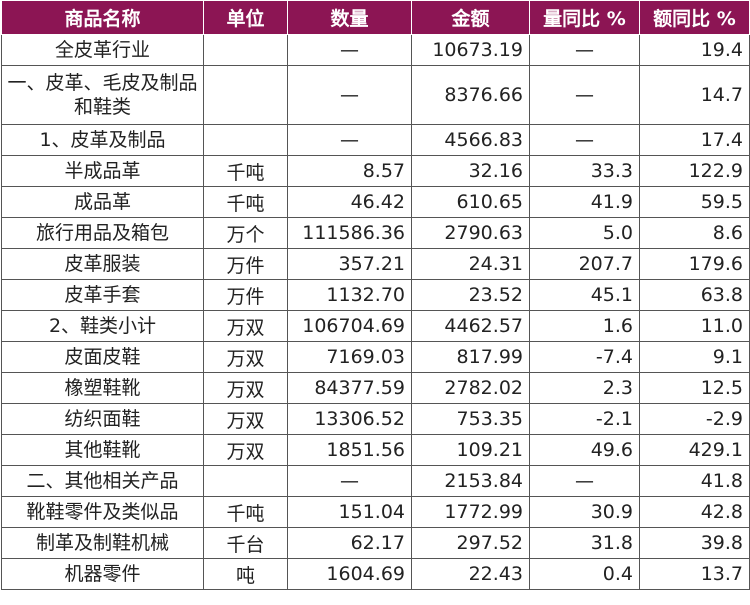 The height and width of the screenshot is (605, 750). Describe the element at coordinates (375, 388) in the screenshot. I see `table-row: 橡塑鞋靴 万双 84377.59 2782.02 2.3 12.5` at that location.